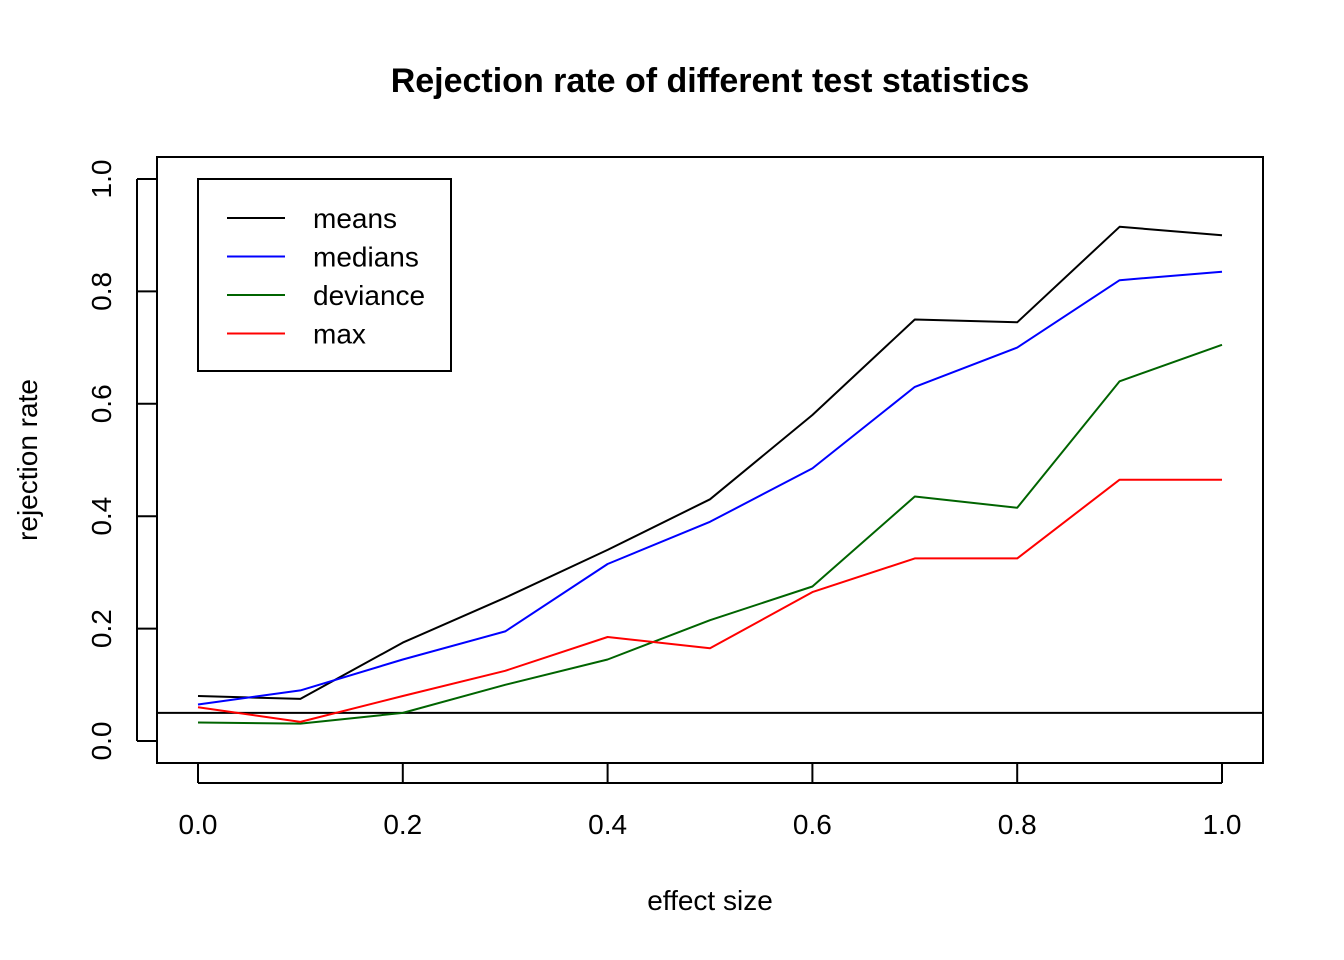 This screenshot has height=960, width=1344. What do you see at coordinates (101, 403) in the screenshot?
I see `y-tick-label: 0.6` at bounding box center [101, 403].